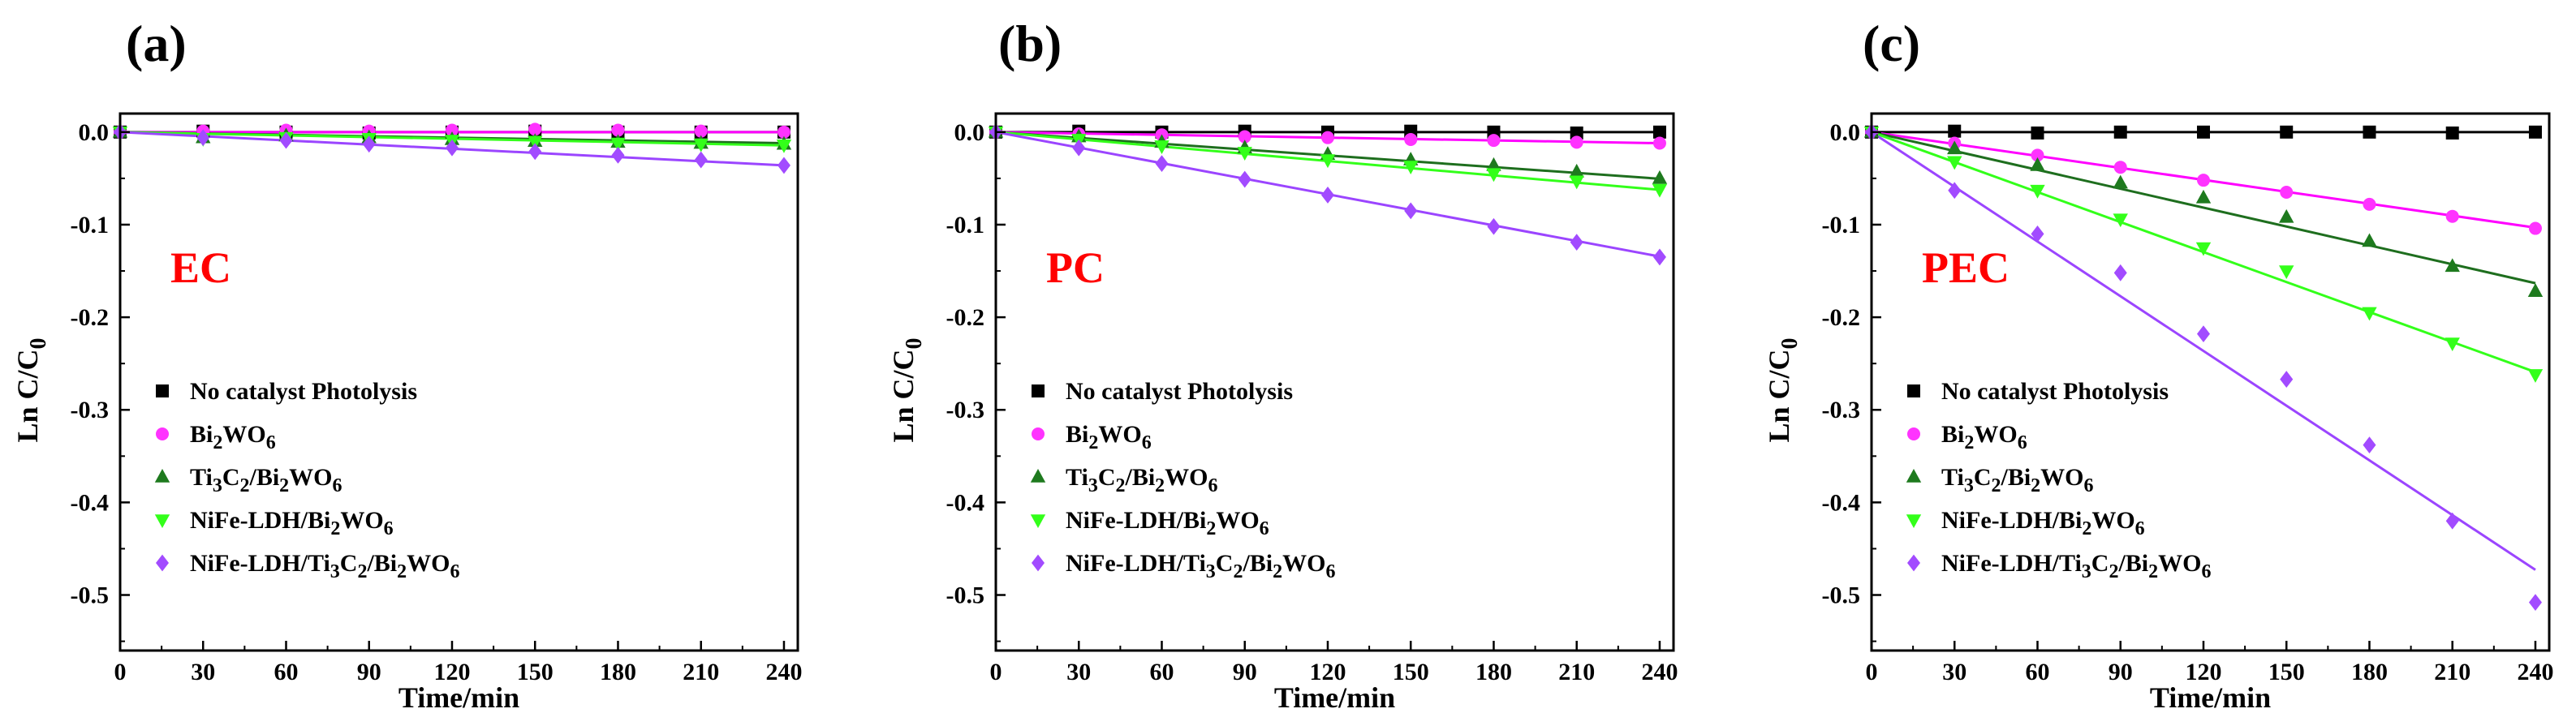  I want to click on mode-label: EC, so click(201, 267).